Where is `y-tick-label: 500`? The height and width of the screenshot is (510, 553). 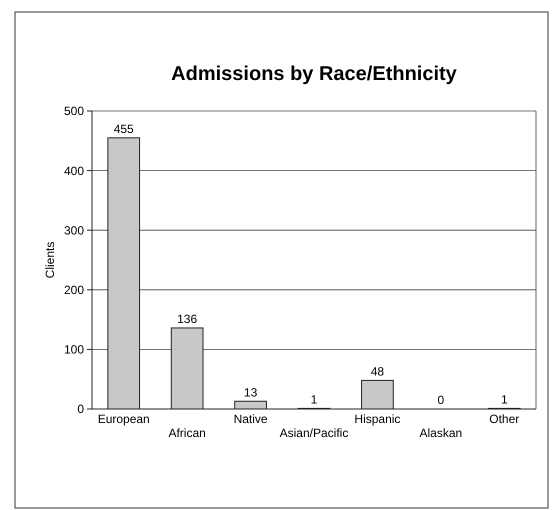 y-tick-label: 500 is located at coordinates (74, 111).